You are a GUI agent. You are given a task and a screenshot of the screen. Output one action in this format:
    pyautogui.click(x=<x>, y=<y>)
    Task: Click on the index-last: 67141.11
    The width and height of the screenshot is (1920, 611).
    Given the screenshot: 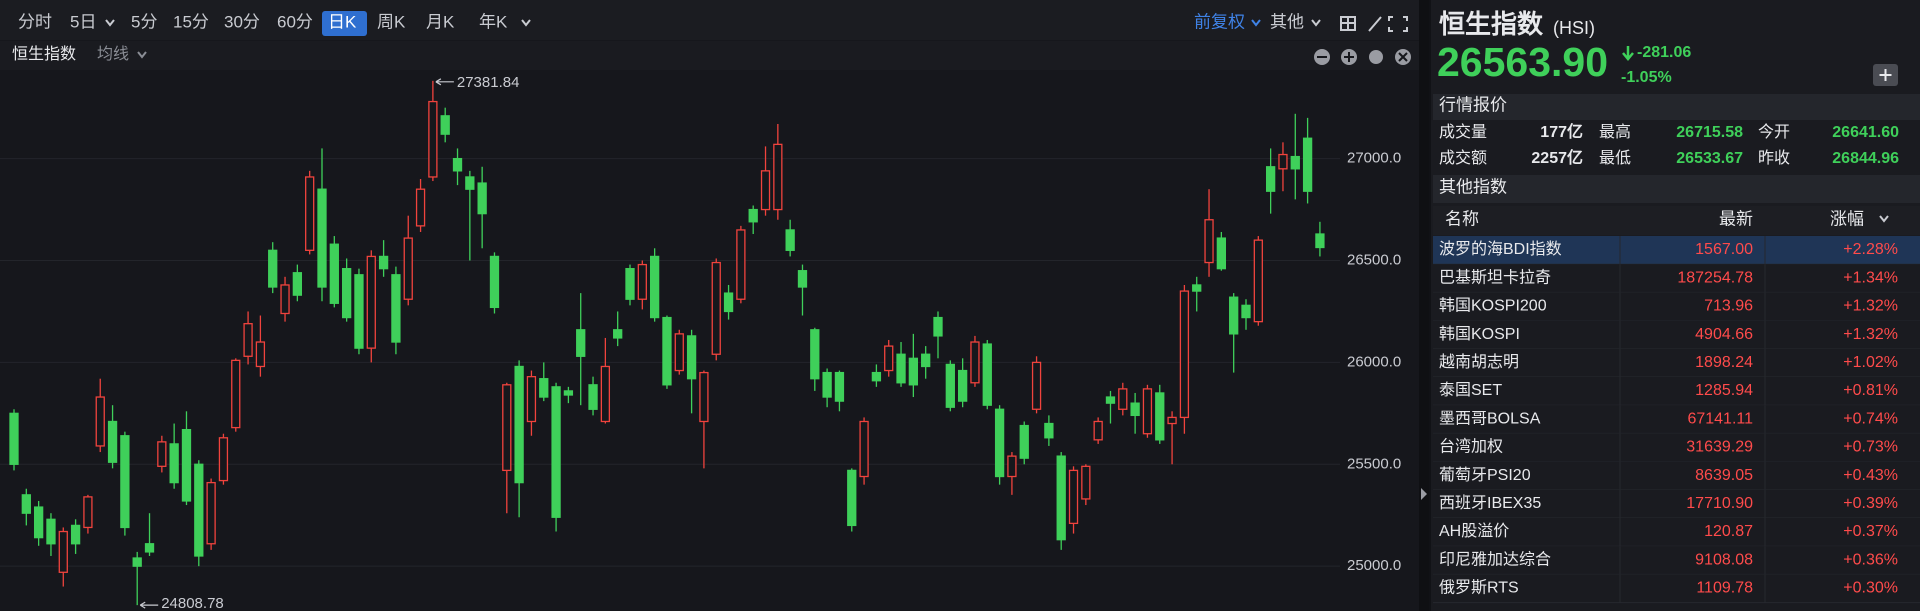 What is the action you would take?
    pyautogui.click(x=1720, y=418)
    